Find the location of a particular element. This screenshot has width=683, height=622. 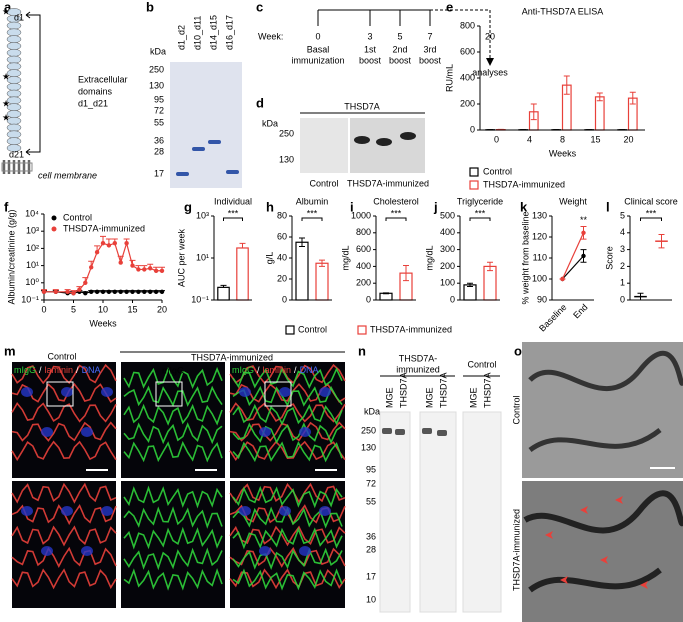

inset-box is located at coordinates (169, 394).